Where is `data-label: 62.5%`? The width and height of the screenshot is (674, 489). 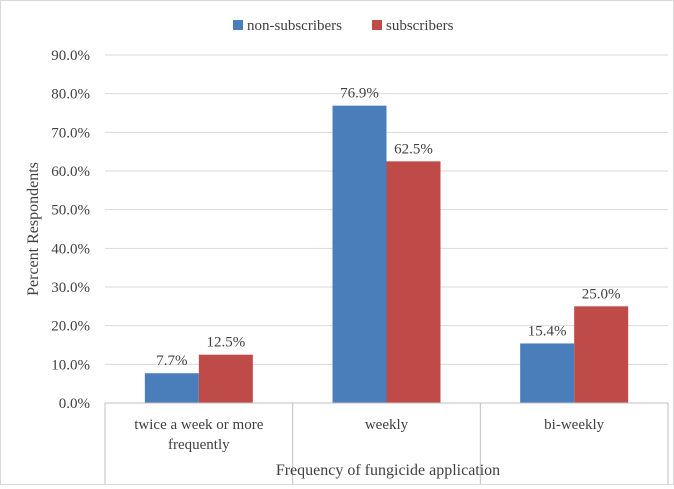 data-label: 62.5% is located at coordinates (413, 149).